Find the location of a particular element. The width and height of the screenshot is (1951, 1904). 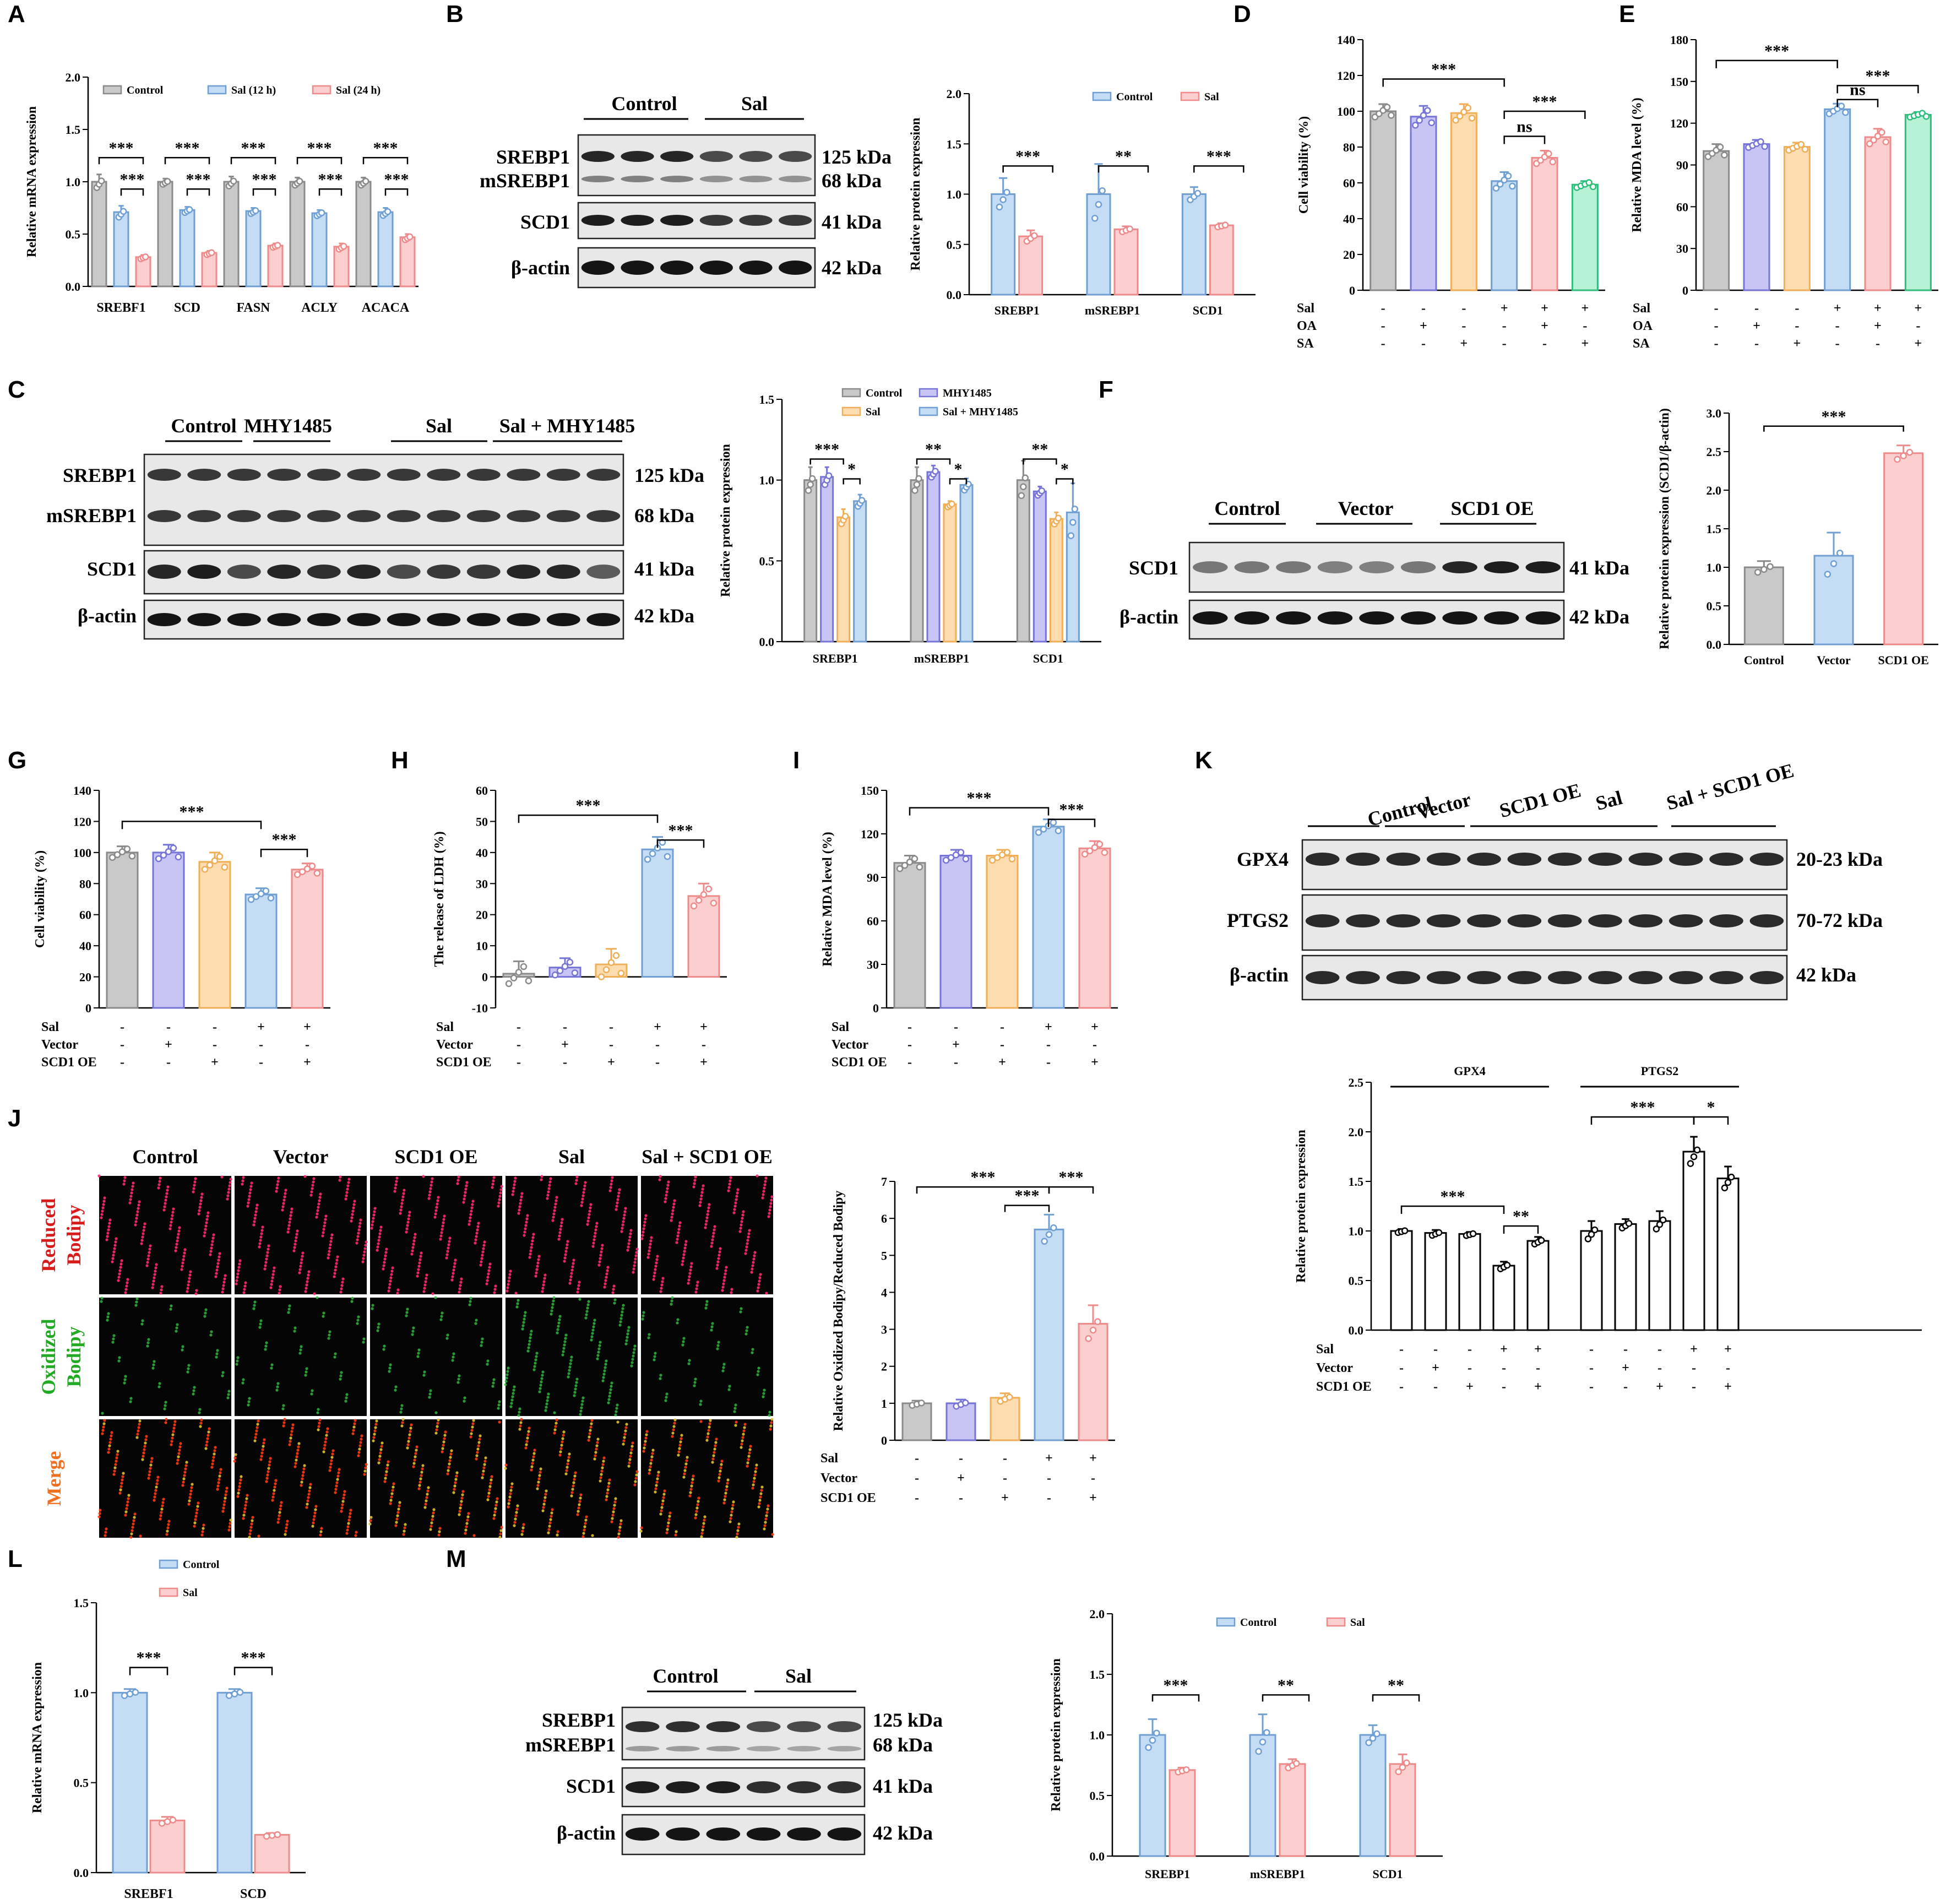

significance-label: *** is located at coordinates (330, 179).